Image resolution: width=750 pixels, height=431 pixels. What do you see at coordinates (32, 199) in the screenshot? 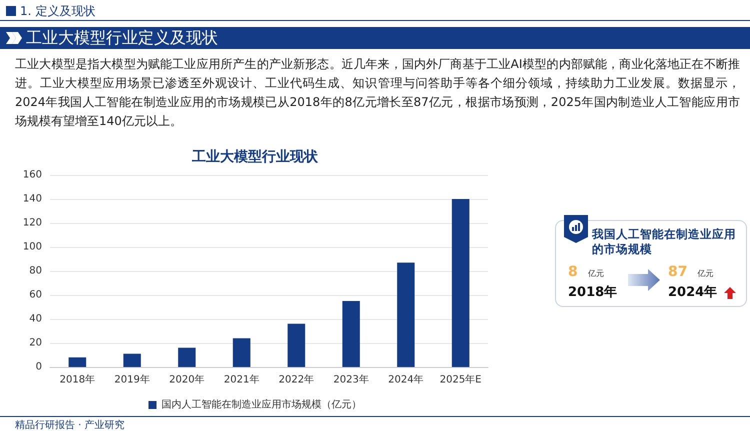
I see `y-tick-label: 140` at bounding box center [32, 199].